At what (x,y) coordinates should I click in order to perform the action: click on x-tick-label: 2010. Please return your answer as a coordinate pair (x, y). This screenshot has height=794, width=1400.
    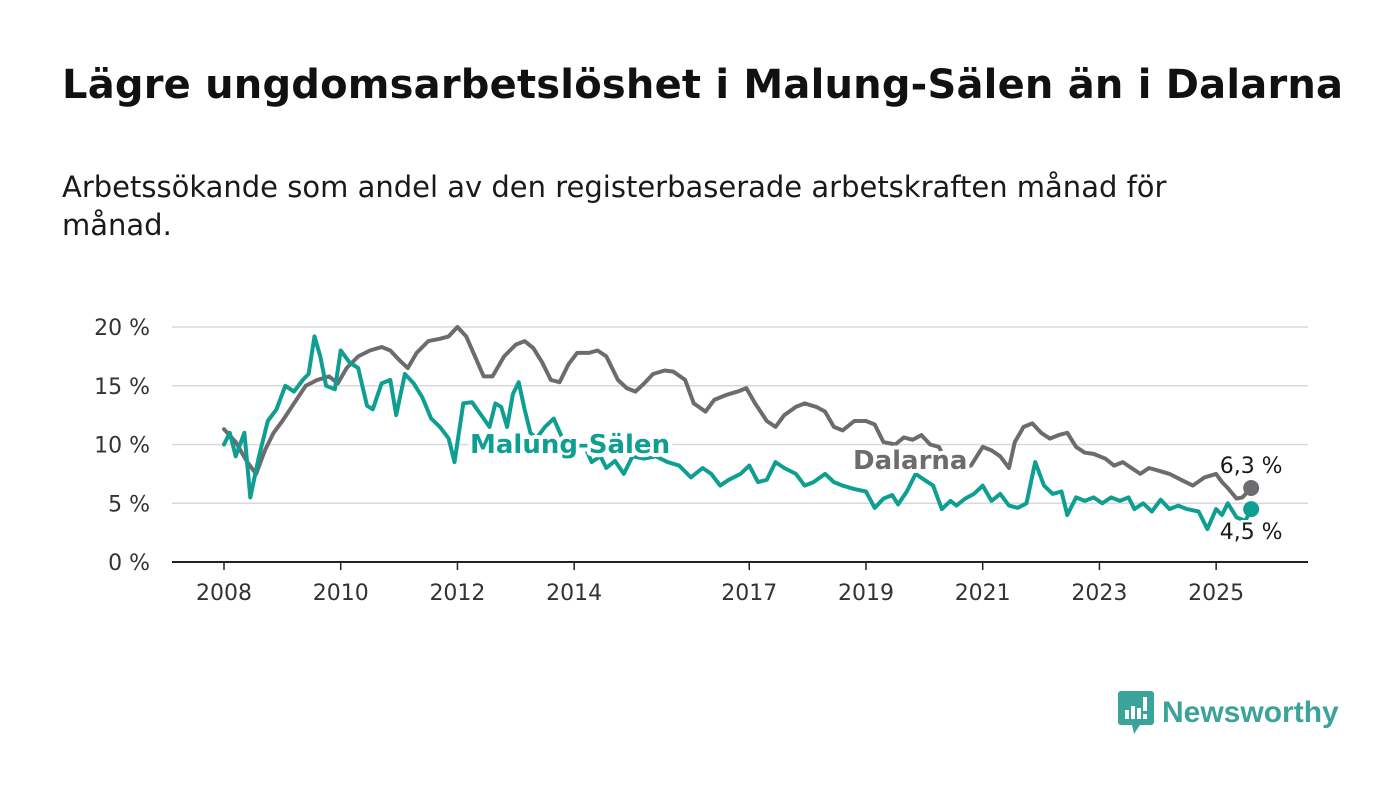
    Looking at the image, I should click on (341, 593).